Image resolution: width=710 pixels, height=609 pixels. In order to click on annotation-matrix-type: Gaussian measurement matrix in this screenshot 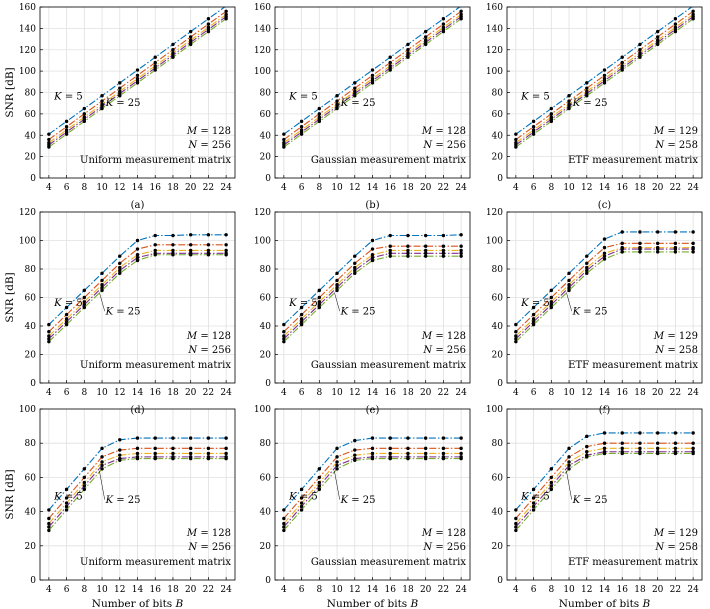, I will do `click(389, 160)`.